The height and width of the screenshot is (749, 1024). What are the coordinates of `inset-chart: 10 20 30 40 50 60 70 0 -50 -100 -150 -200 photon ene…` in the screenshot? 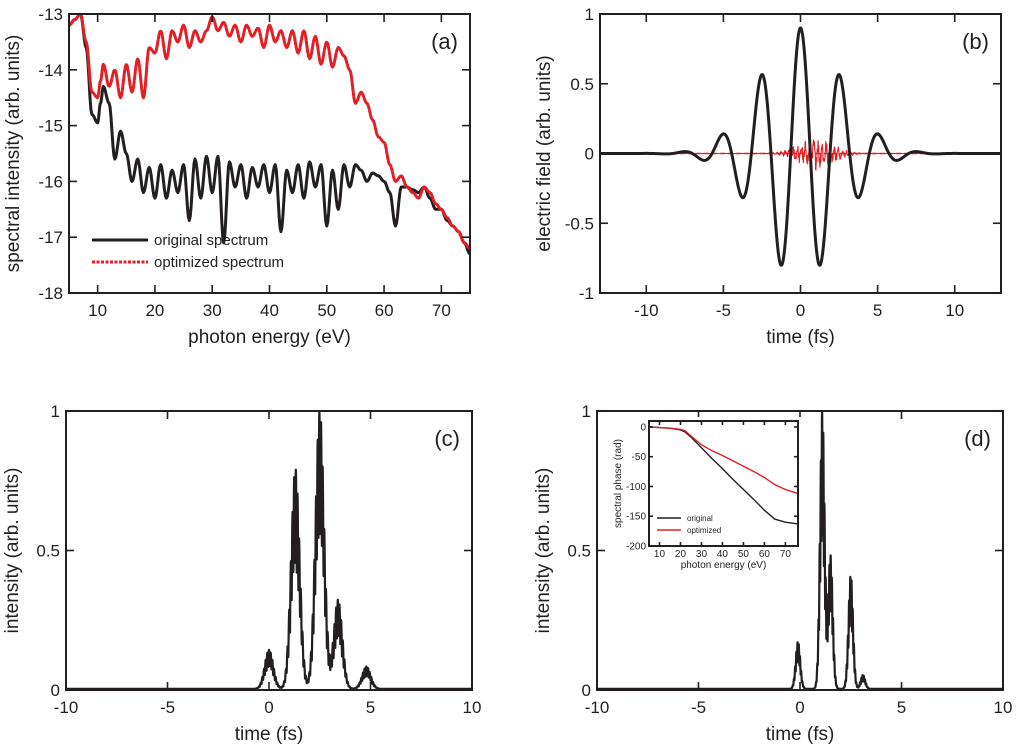 It's located at (707, 503).